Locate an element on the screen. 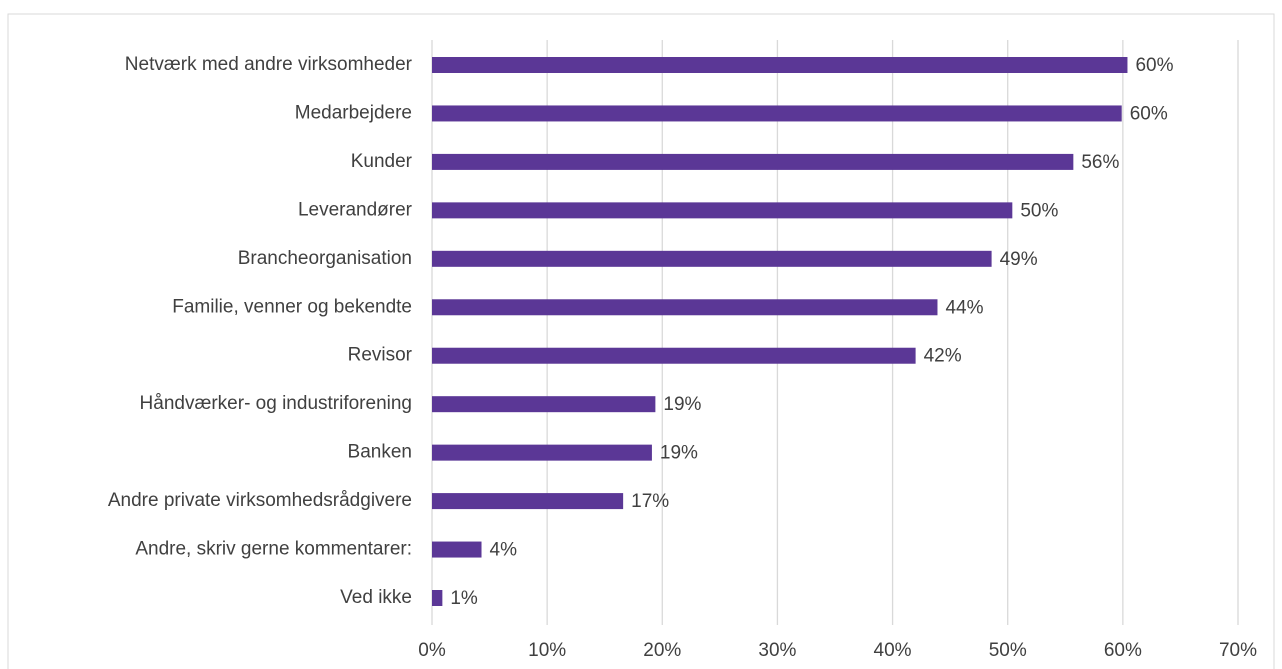 The width and height of the screenshot is (1282, 669). y-tick-label: Andre, skriv gerne kommentarer: is located at coordinates (273, 549).